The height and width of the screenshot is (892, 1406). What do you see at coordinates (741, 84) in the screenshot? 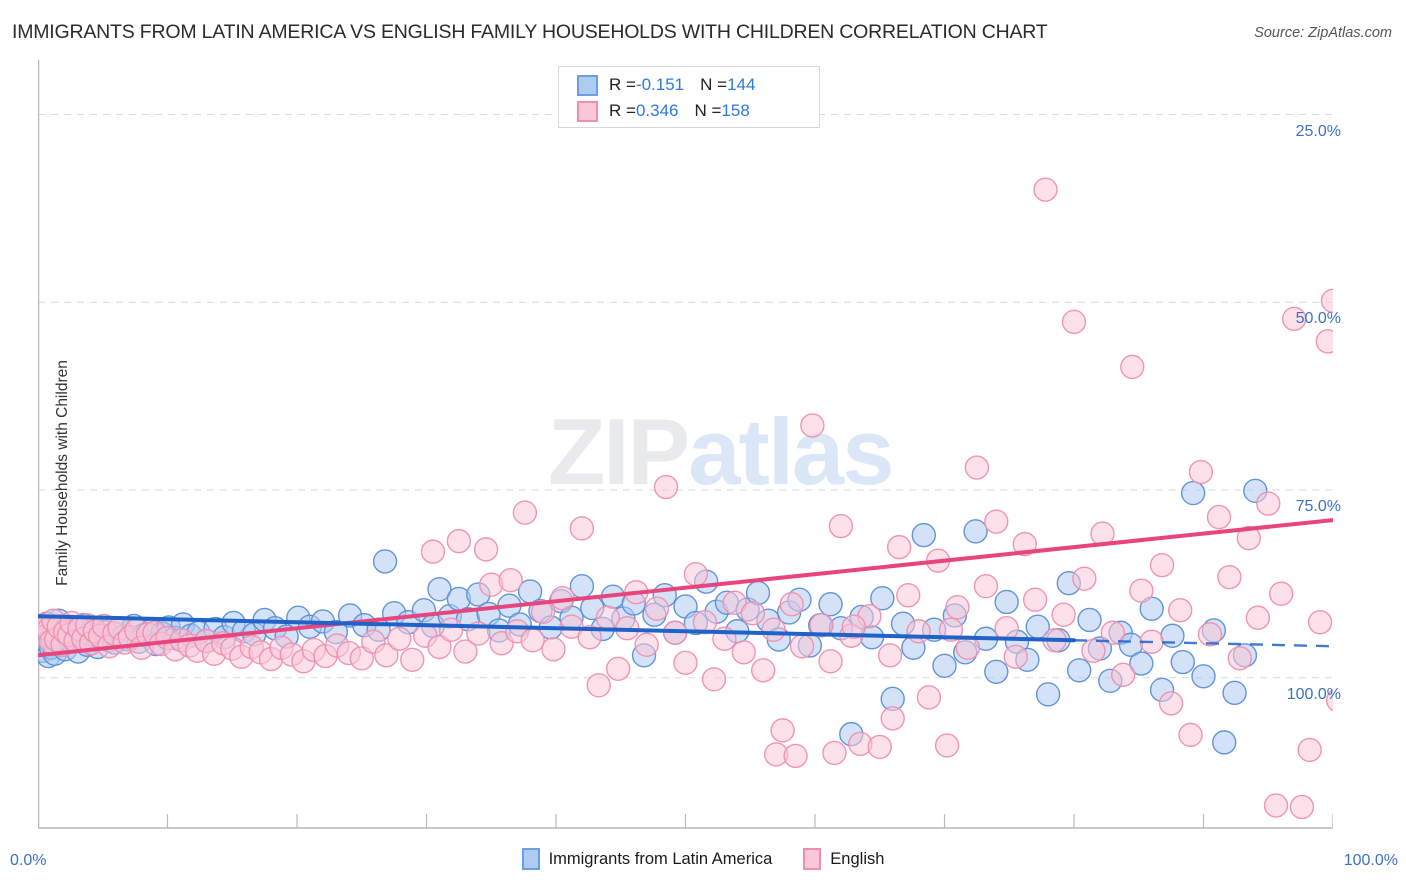
I see `n-value-blue: 144` at bounding box center [741, 84].